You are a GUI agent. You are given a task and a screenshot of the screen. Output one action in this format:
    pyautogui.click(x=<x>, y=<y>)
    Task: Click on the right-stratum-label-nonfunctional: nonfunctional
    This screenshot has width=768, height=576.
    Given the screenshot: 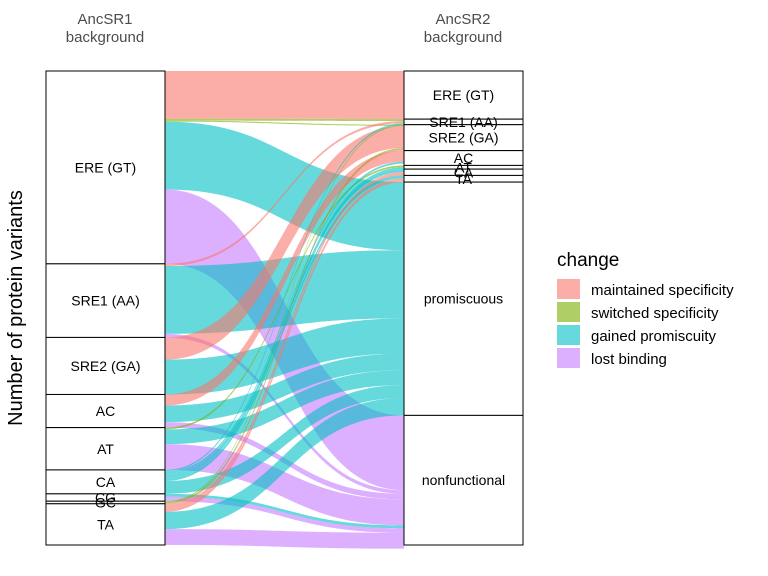 What is the action you would take?
    pyautogui.click(x=463, y=480)
    